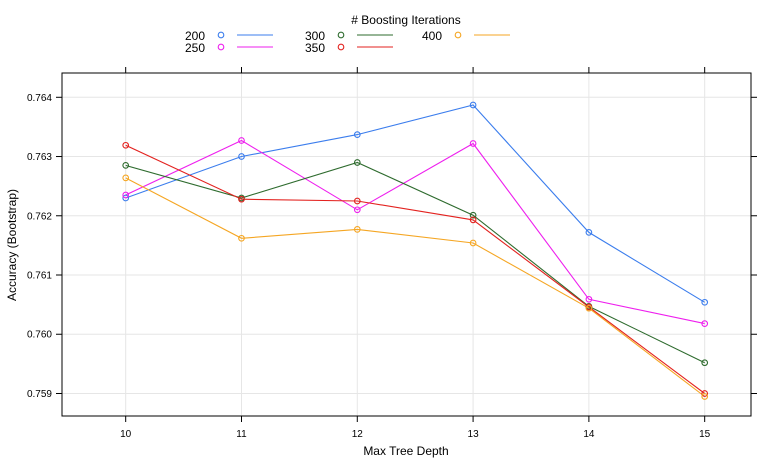  Describe the element at coordinates (39, 276) in the screenshot. I see `y-tick-label: 0.761` at that location.